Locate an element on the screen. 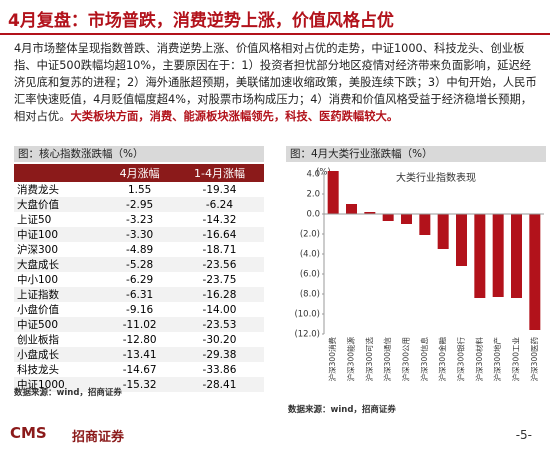 The width and height of the screenshot is (550, 449). x-tick-label: 沪深300通信 is located at coordinates (387, 359).